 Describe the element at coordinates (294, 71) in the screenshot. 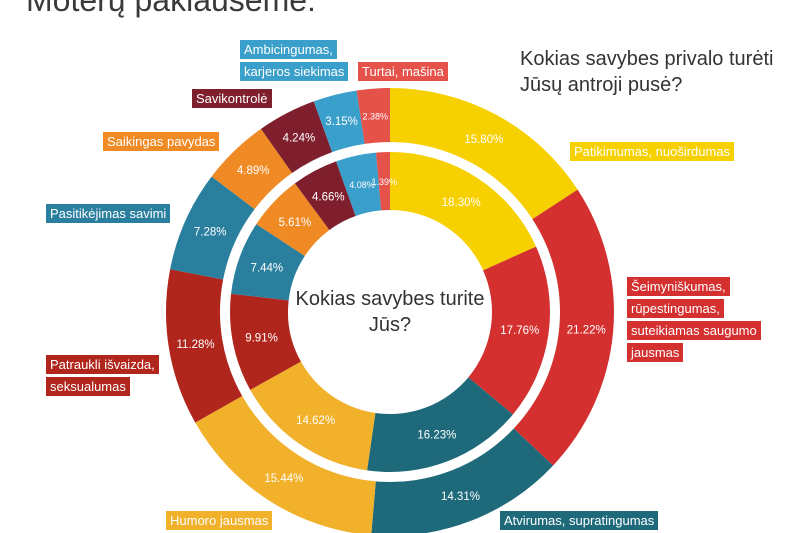

I see `legend-label-line: karjeros siekimas` at that location.